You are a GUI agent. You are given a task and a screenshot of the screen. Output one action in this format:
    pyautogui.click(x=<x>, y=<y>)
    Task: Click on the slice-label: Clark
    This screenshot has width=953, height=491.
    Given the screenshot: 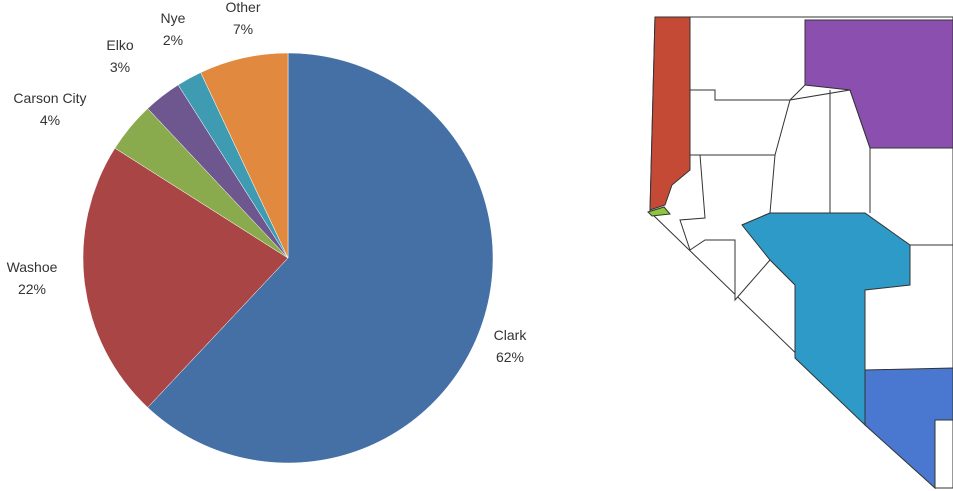 What is the action you would take?
    pyautogui.click(x=511, y=335)
    